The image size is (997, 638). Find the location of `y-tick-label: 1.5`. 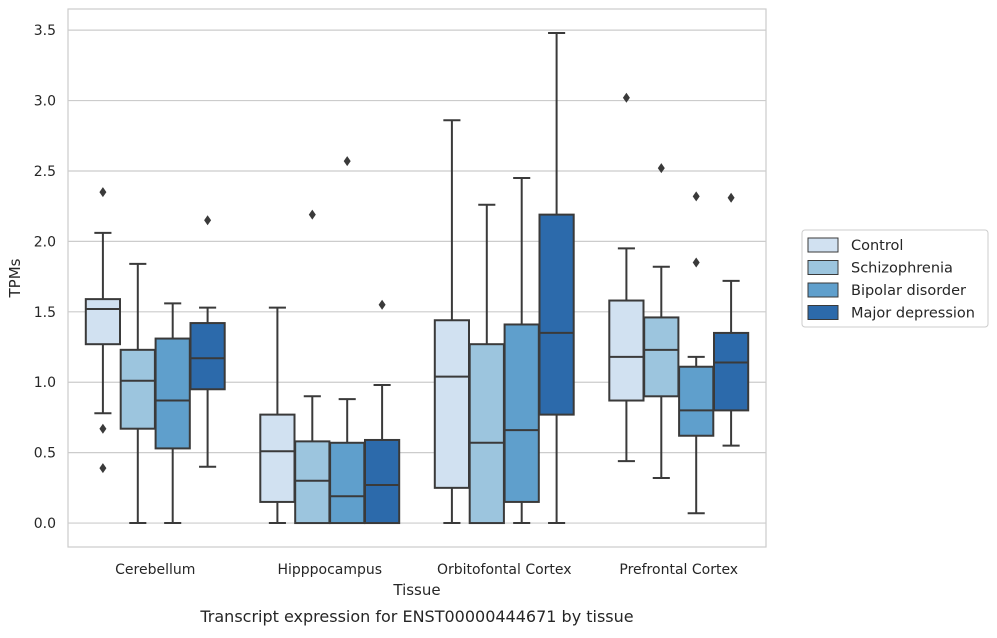

y-tick-label: 1.5 is located at coordinates (45, 313).